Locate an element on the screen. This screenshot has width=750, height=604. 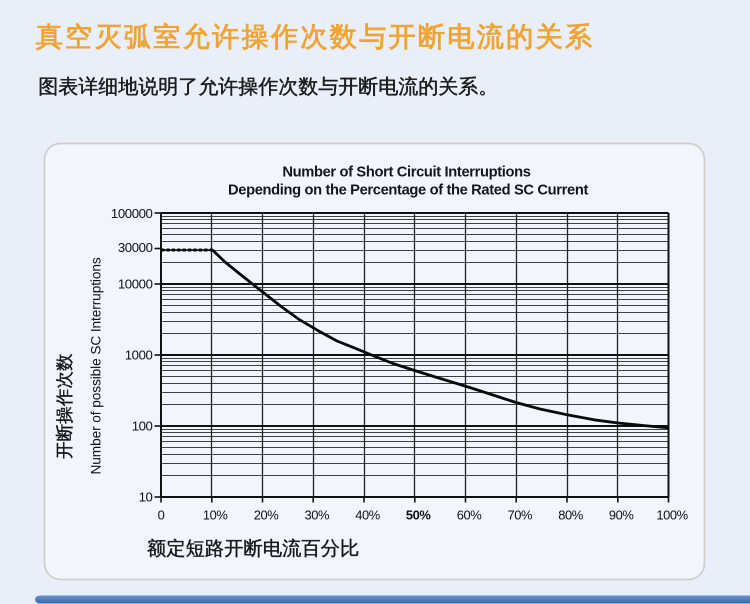
svg-text: 100000 is located at coordinates (132, 213).